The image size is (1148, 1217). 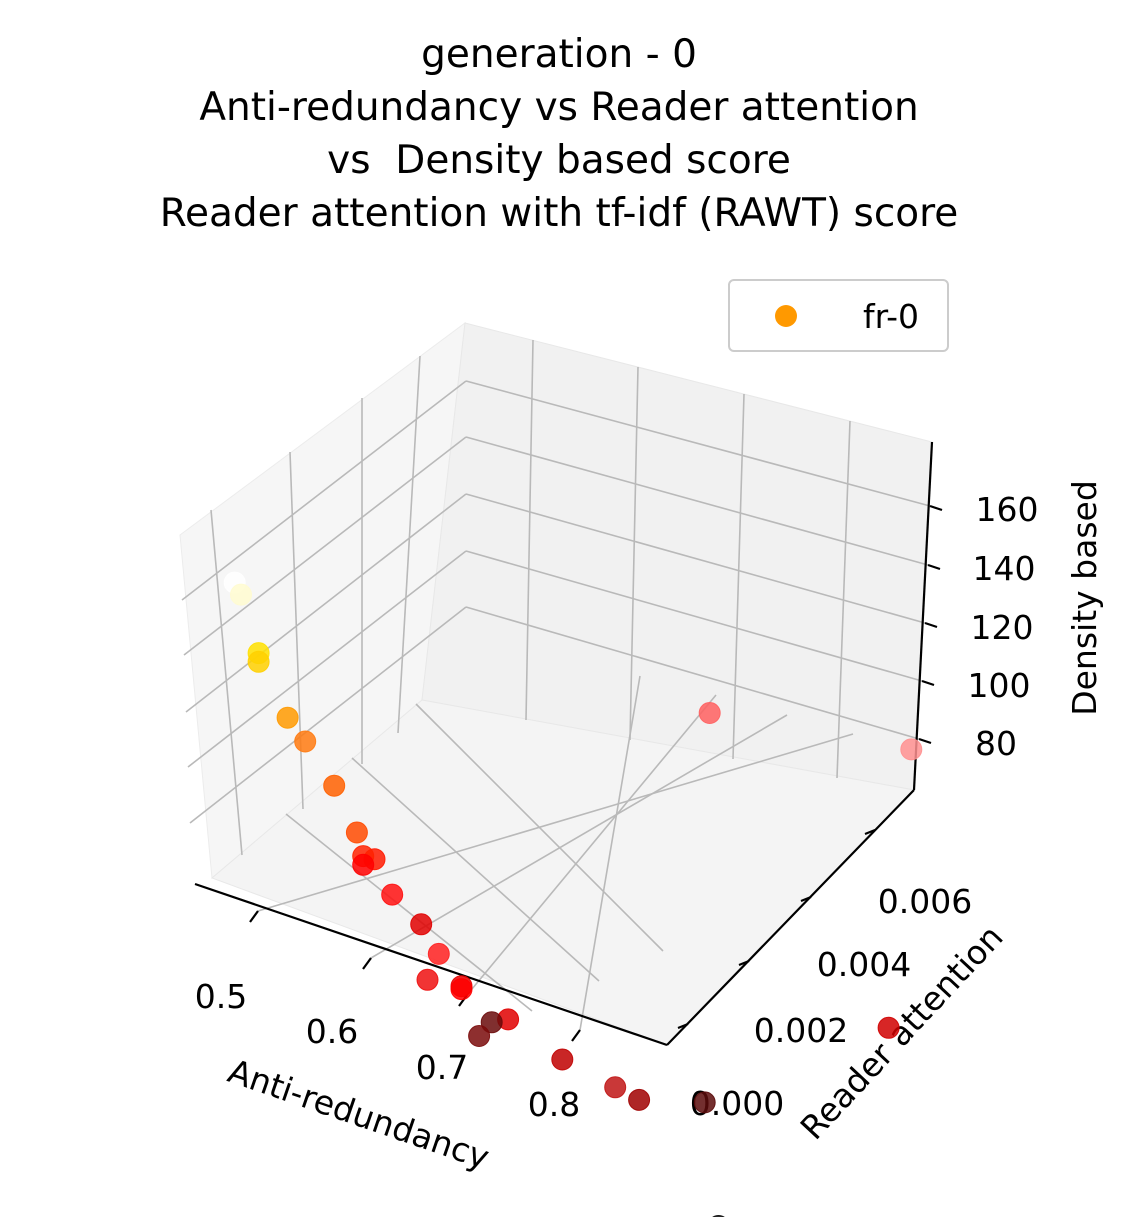 What do you see at coordinates (559, 160) in the screenshot?
I see `title-line-3: vs Density based score` at bounding box center [559, 160].